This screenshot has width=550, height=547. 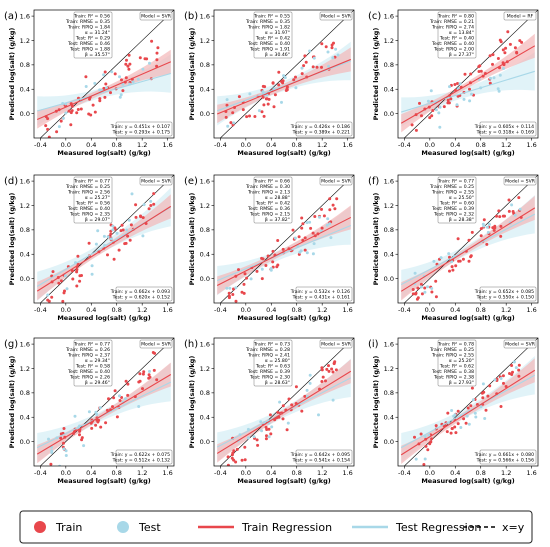 I want to click on test-regression-line, so click(x=284, y=86).